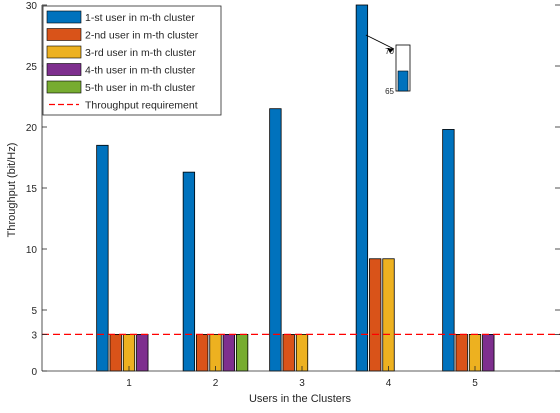 Image resolution: width=560 pixels, height=413 pixels. What do you see at coordinates (140, 18) in the screenshot?
I see `legend-label-series1: 1-st user in m-th cluster` at bounding box center [140, 18].